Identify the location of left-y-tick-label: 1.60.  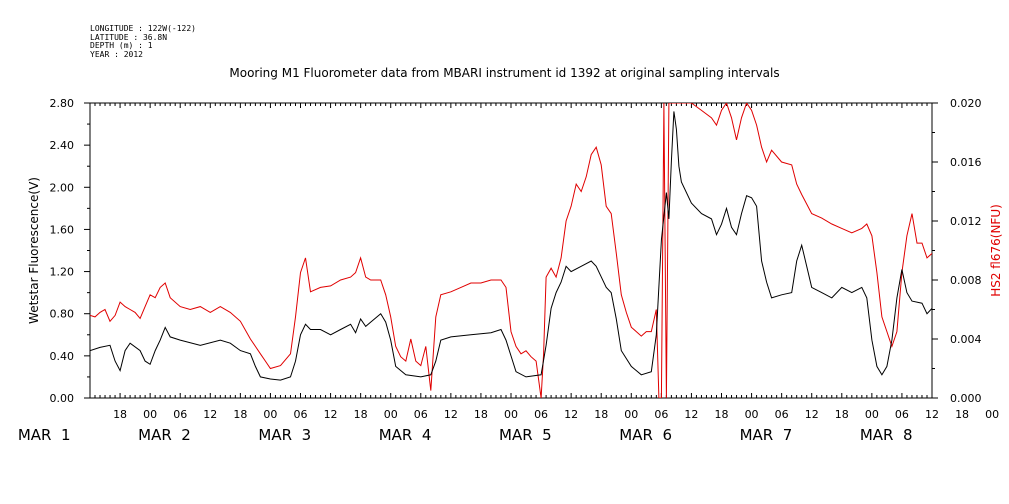
(62, 229).